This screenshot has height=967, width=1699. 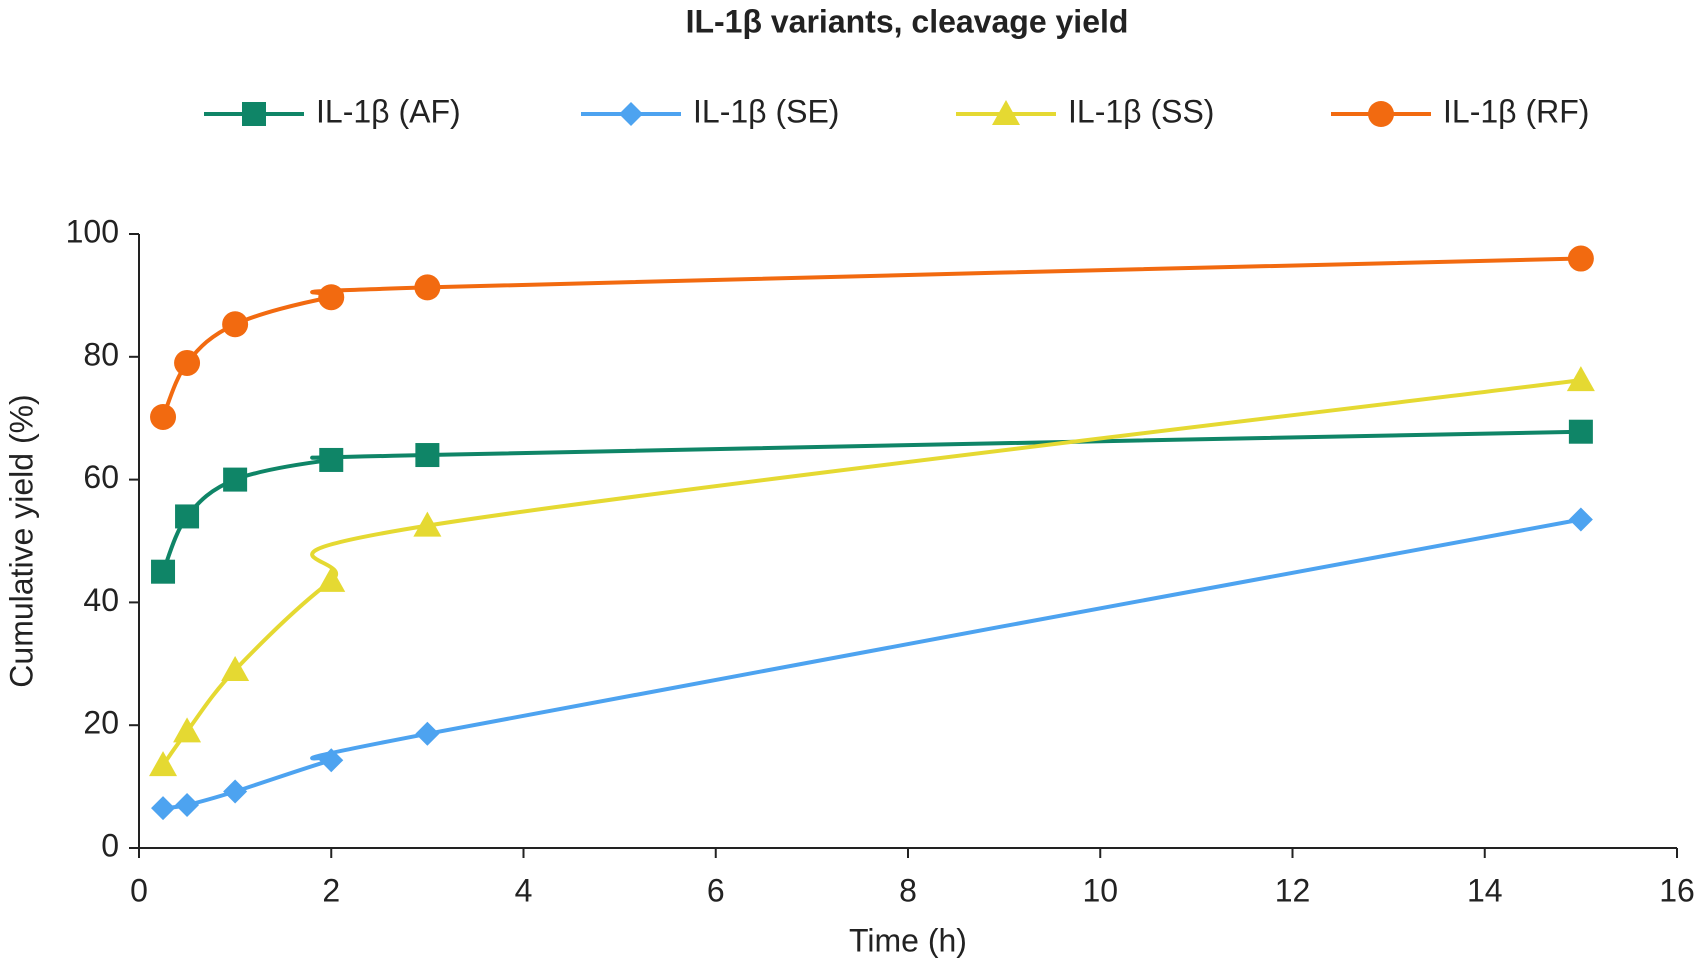 I want to click on x-tick-label: 16, so click(x=1677, y=890).